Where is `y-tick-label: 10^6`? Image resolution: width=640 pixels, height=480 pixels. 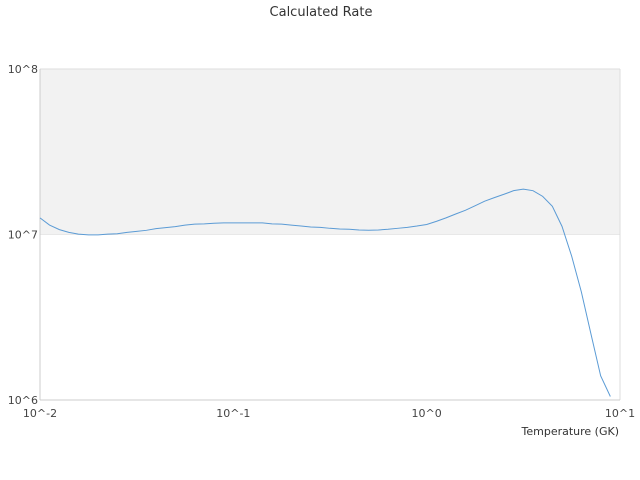
y-tick-label: 10^6 is located at coordinates (23, 400).